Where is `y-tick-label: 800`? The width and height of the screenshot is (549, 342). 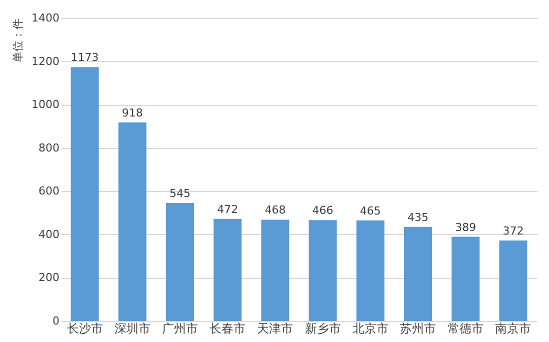 y-tick-label: 800 is located at coordinates (49, 147).